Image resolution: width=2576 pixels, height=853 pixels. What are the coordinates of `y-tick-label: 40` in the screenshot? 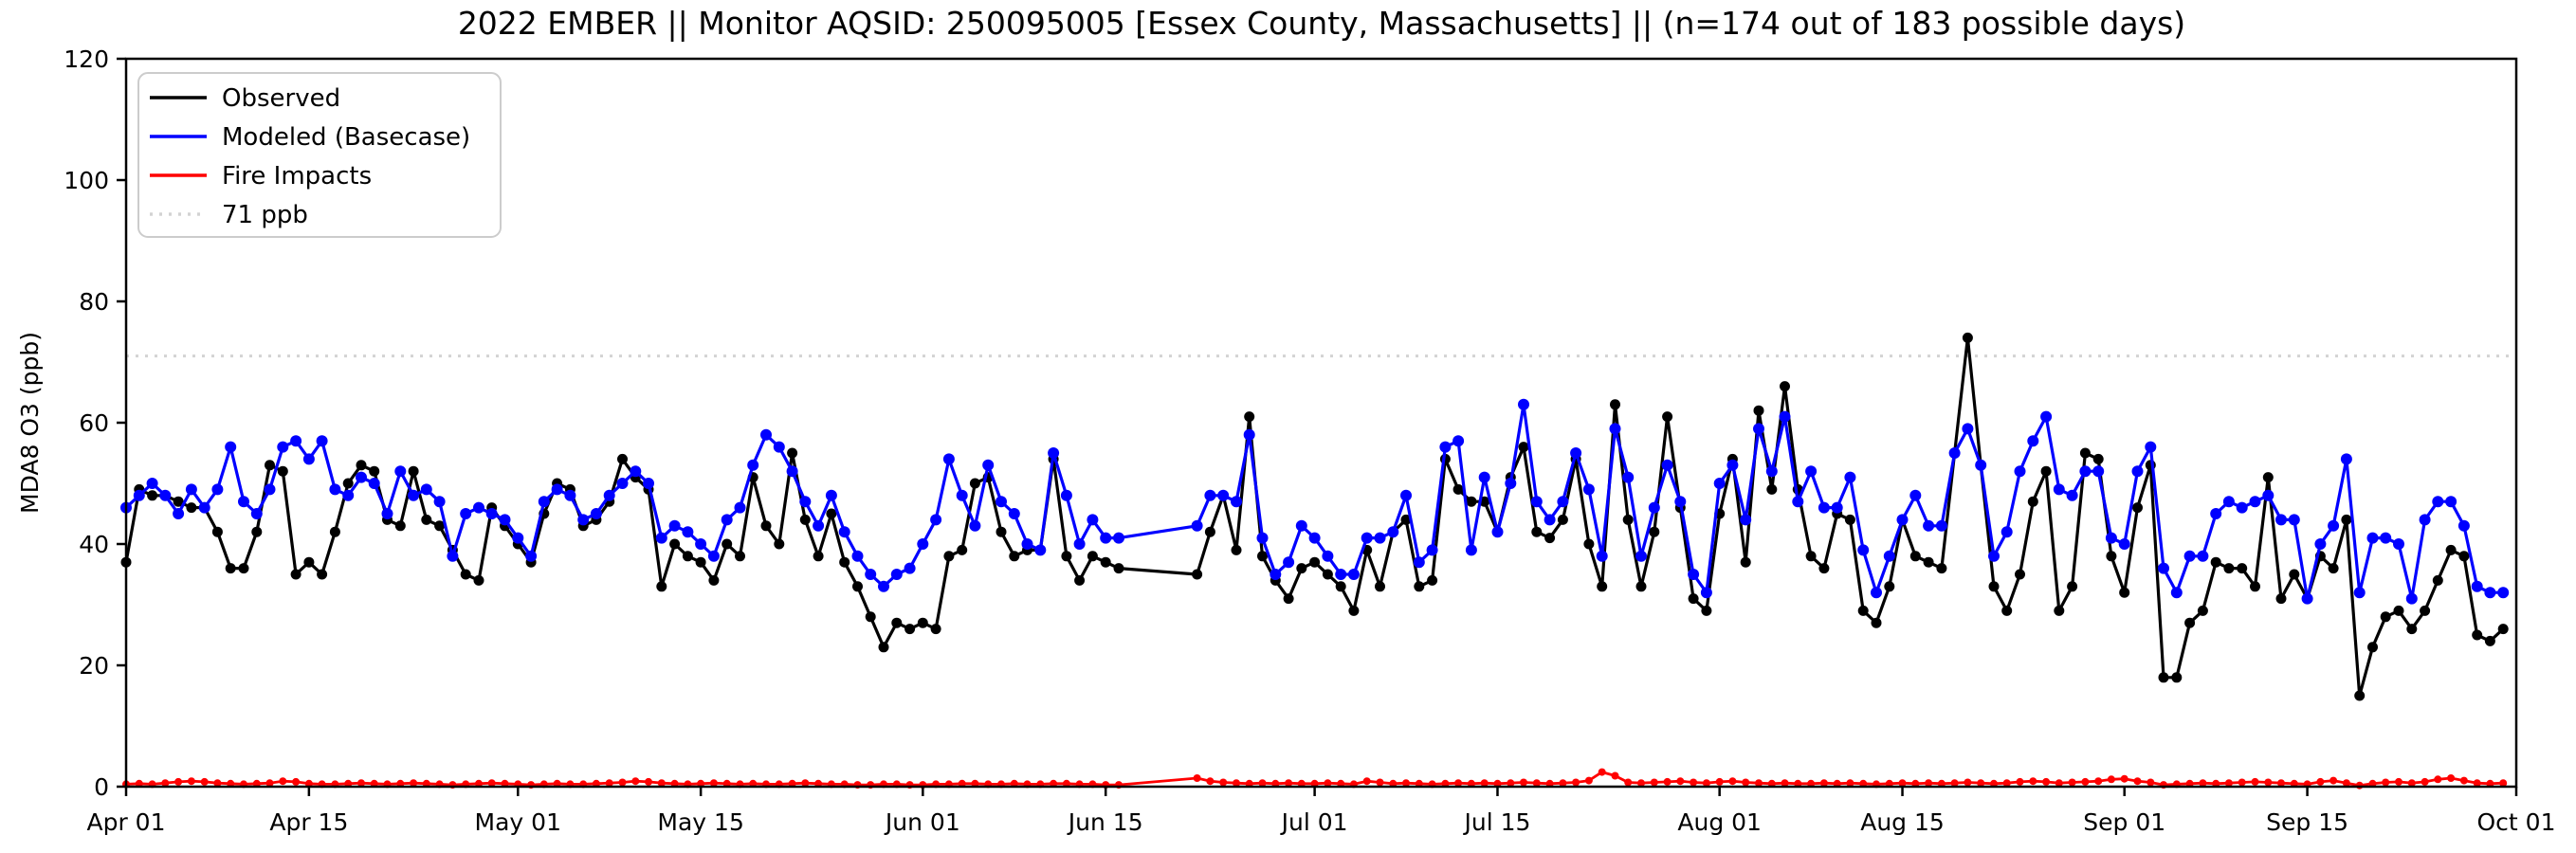 It's located at (94, 544).